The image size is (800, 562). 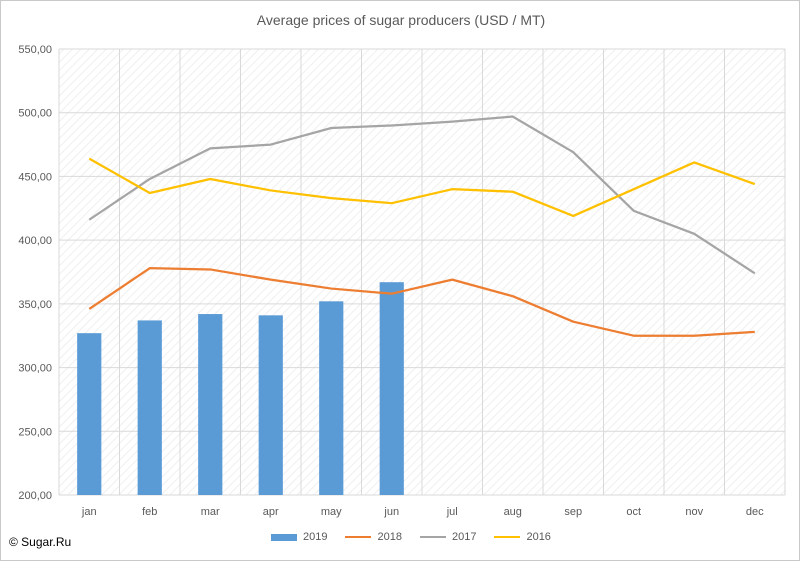 I want to click on legend-label: 2019, so click(x=315, y=537).